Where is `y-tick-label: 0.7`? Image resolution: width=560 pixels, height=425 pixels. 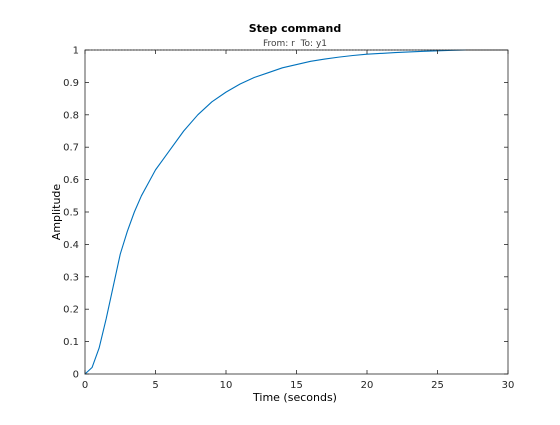 y-tick-label: 0.7 is located at coordinates (71, 148).